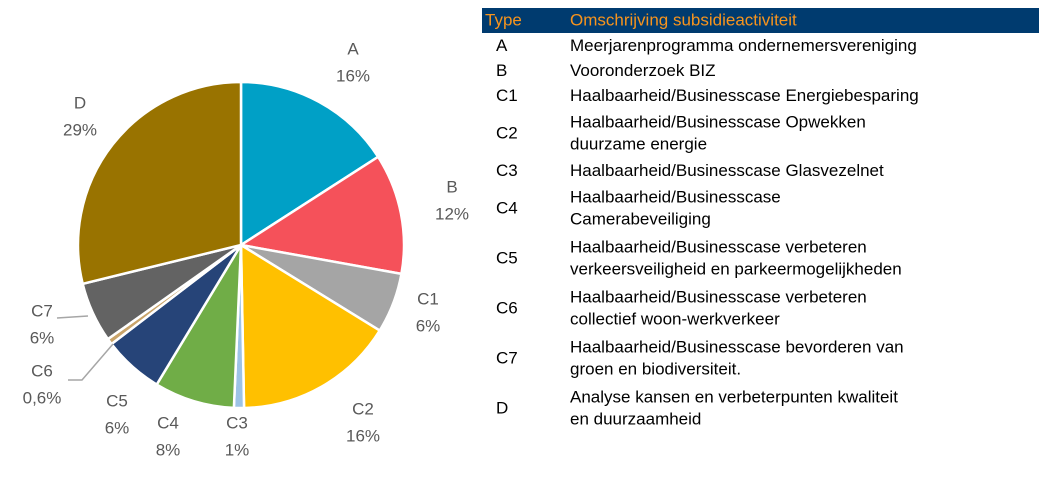 Image resolution: width=1039 pixels, height=483 pixels. Describe the element at coordinates (80, 102) in the screenshot. I see `slice-label-name: D` at that location.